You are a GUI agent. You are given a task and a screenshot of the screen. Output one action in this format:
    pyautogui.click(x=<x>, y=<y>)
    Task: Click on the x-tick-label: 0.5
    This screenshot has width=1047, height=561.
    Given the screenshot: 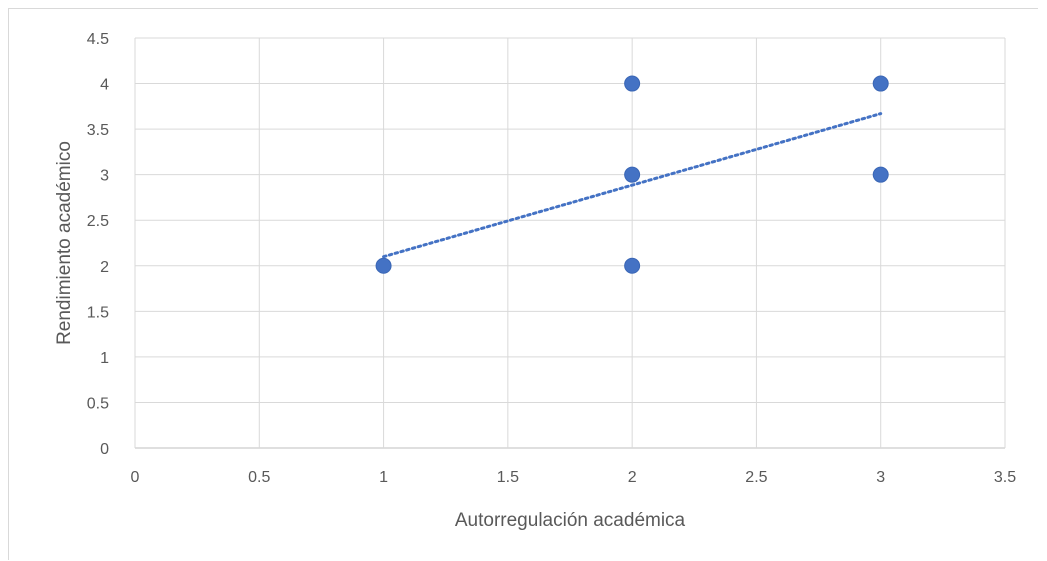 What is the action you would take?
    pyautogui.click(x=259, y=477)
    